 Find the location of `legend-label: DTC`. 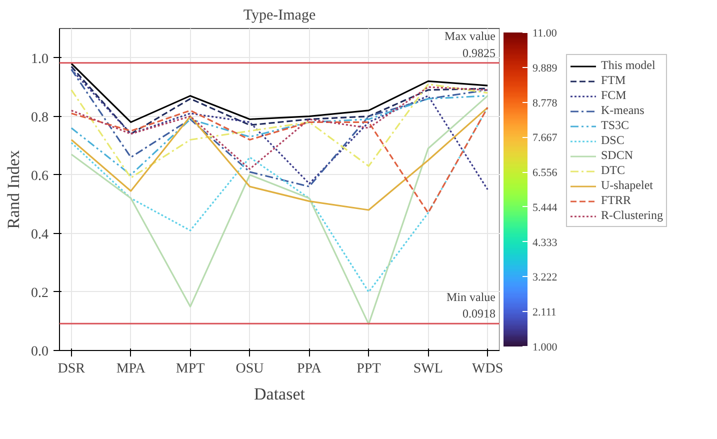

legend-label: DTC is located at coordinates (613, 170).